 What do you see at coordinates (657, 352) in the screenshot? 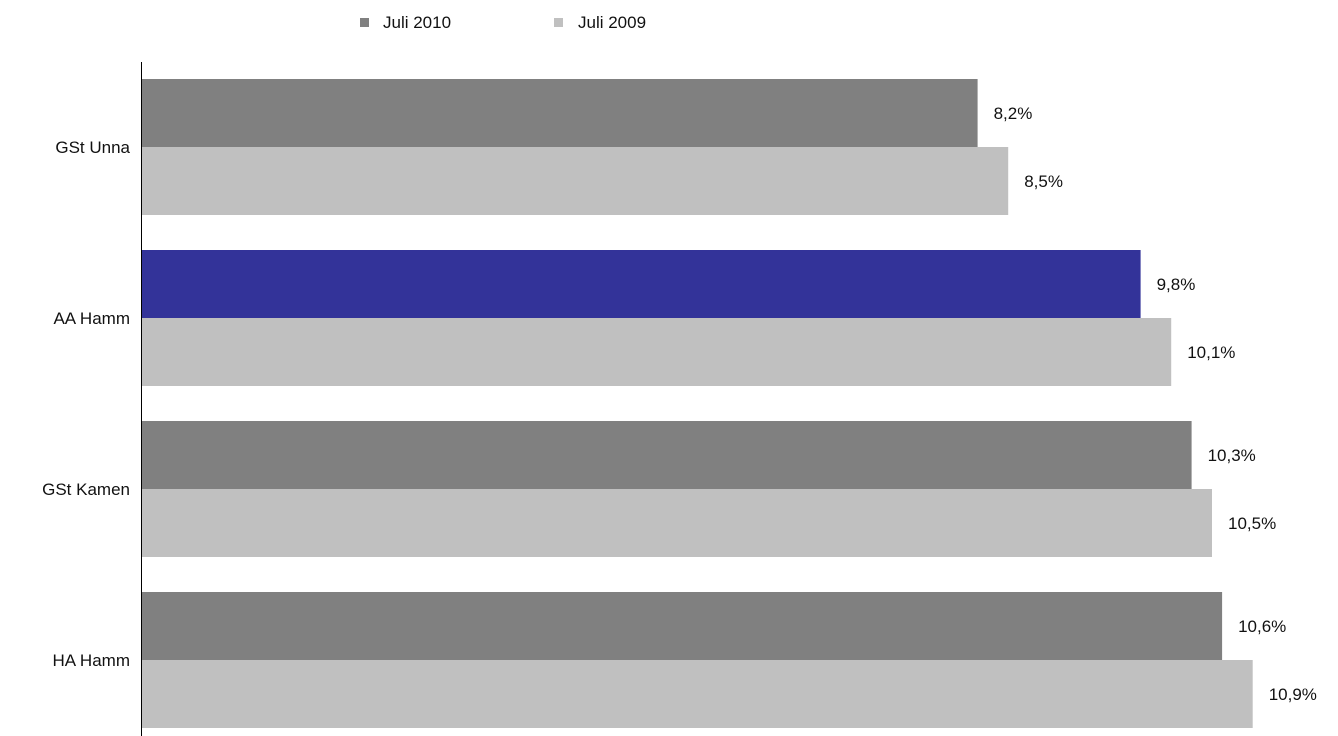
I see `bar-aa-hamm-juli-2009` at bounding box center [657, 352].